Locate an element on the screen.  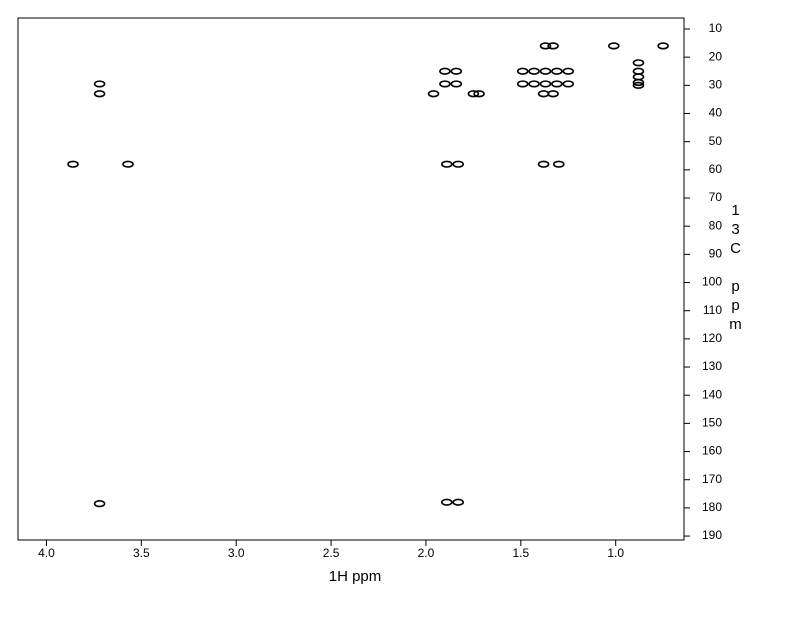
x-tick-label: 3.0 is located at coordinates (236, 553).